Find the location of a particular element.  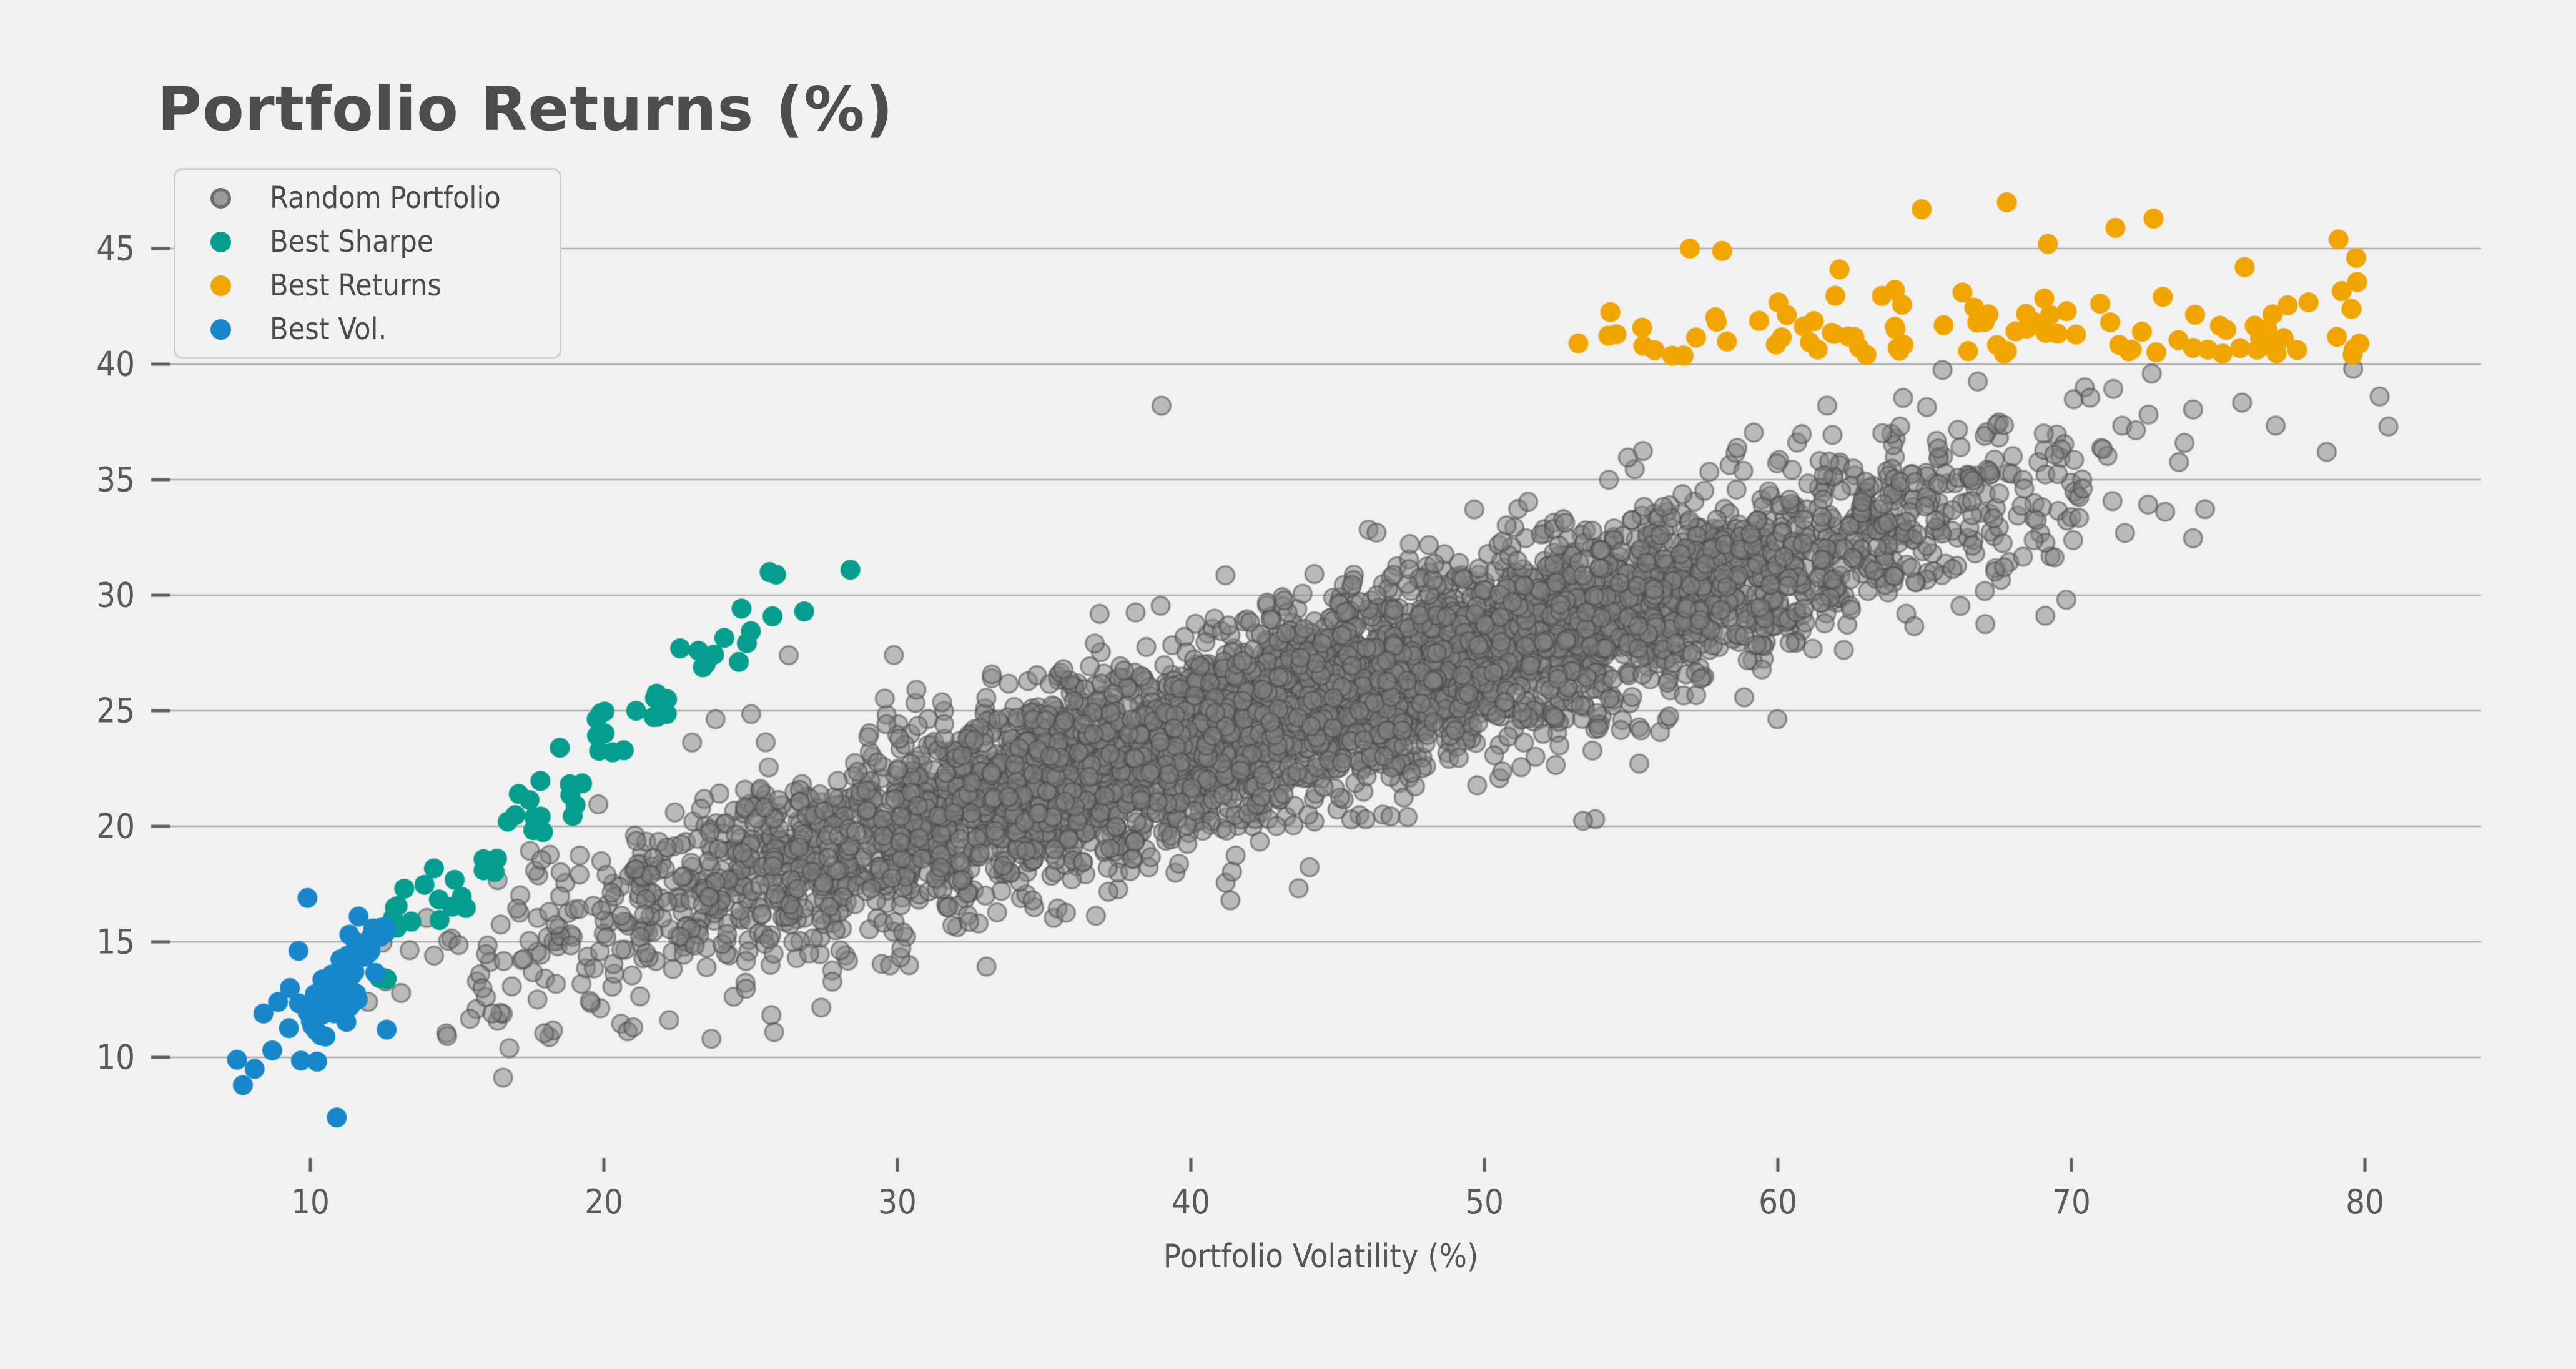

y-tick-label: 35 is located at coordinates (115, 480).